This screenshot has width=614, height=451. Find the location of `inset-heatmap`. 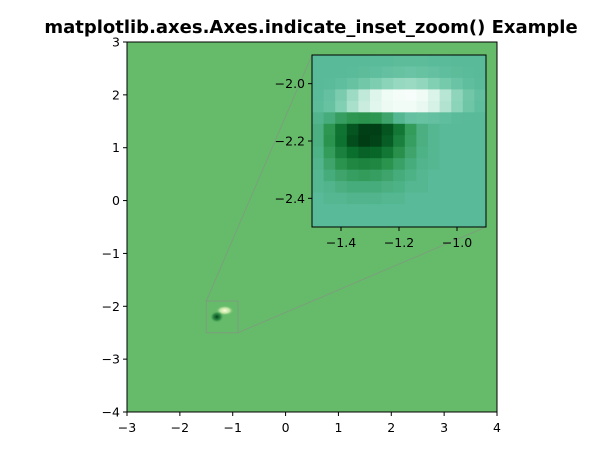

inset-heatmap is located at coordinates (399, 141).